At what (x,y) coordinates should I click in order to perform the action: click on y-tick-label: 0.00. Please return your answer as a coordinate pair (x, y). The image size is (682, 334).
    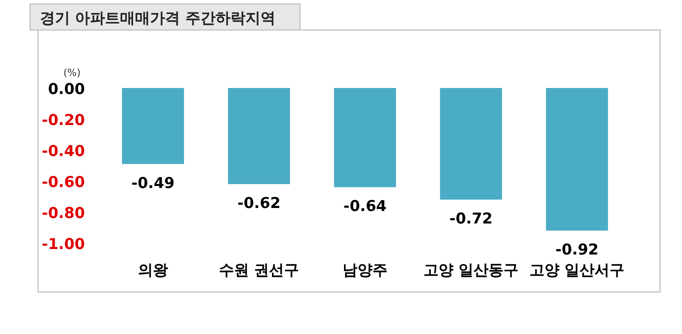
    Looking at the image, I should click on (66, 89).